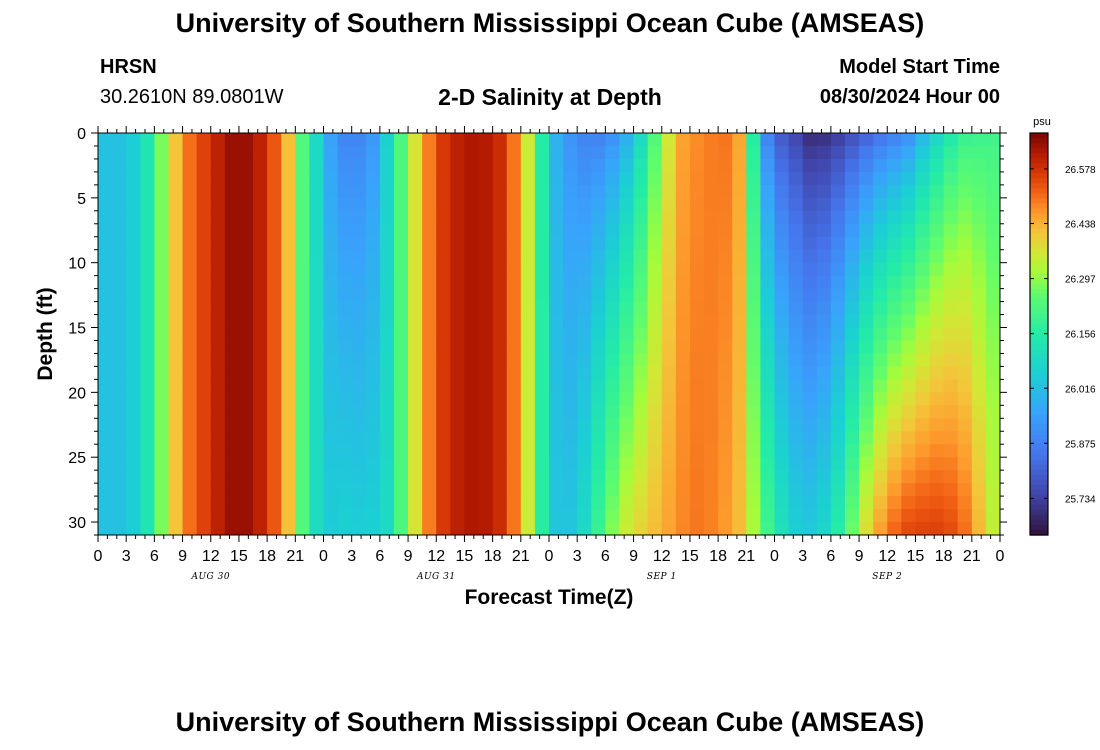  I want to click on x-tick-label: 12, so click(211, 556).